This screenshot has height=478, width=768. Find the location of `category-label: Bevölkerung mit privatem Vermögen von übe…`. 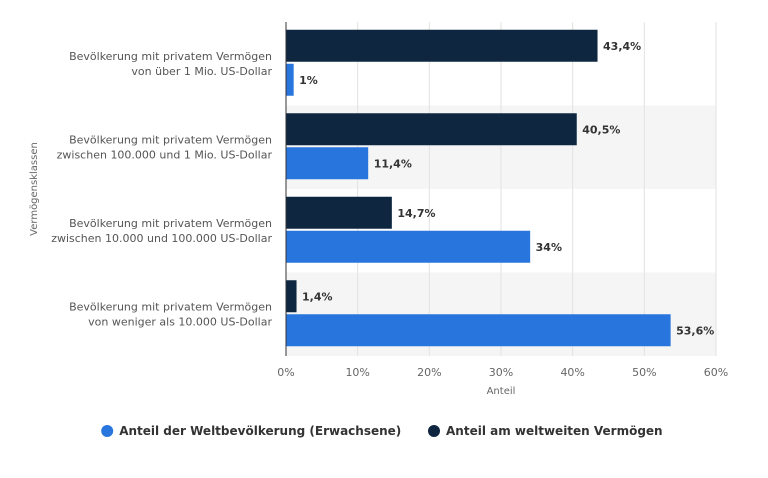

category-label: Bevölkerung mit privatem Vermögen von übe… is located at coordinates (170, 64).